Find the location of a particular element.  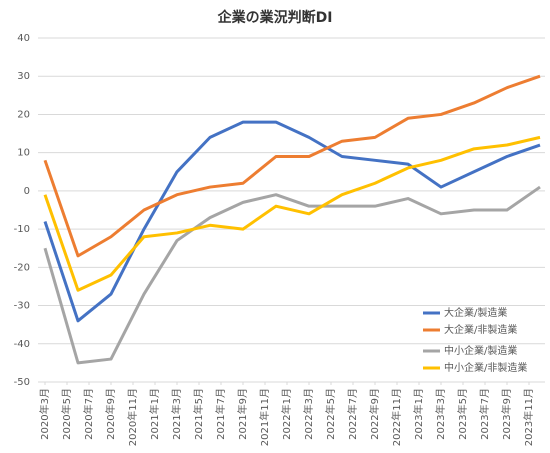

x-tick-label: 2022年5月 is located at coordinates (330, 414).